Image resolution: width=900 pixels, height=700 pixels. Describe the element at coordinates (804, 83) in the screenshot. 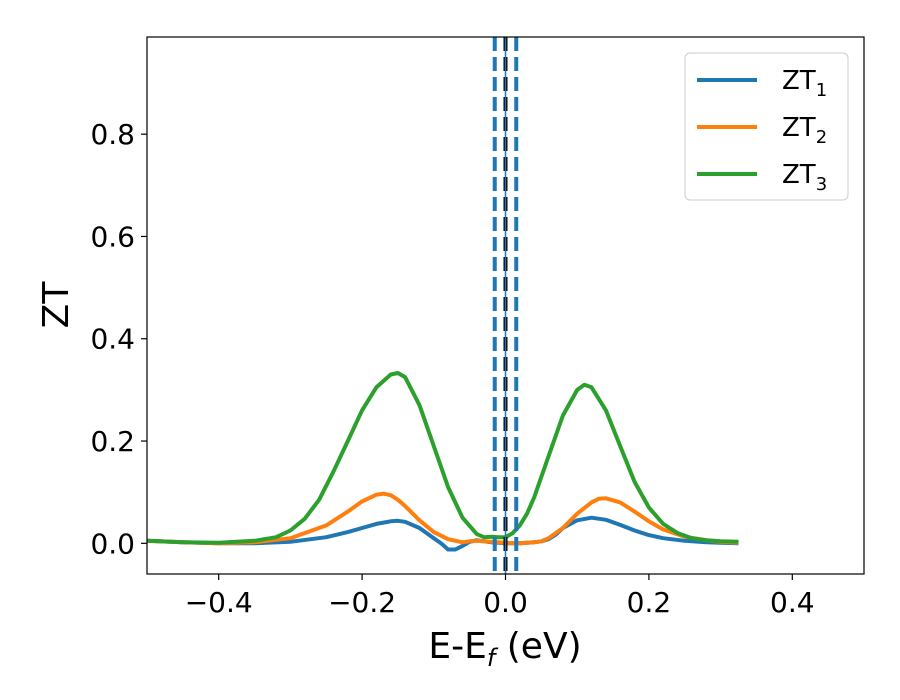

I see `legend-label-zt1: ZT1` at that location.